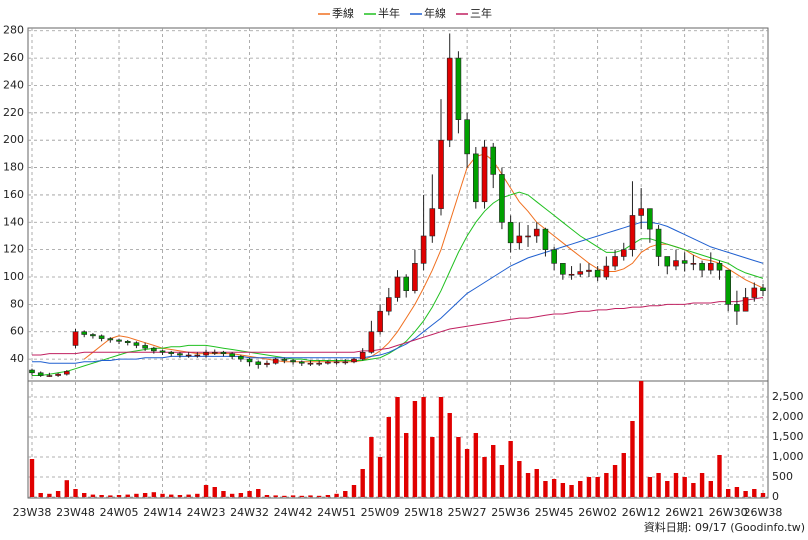 This screenshot has width=808, height=540. What do you see at coordinates (724, 527) in the screenshot?
I see `source-note: 資料日期: 09/17 (Goodinfo.tw)` at bounding box center [724, 527].